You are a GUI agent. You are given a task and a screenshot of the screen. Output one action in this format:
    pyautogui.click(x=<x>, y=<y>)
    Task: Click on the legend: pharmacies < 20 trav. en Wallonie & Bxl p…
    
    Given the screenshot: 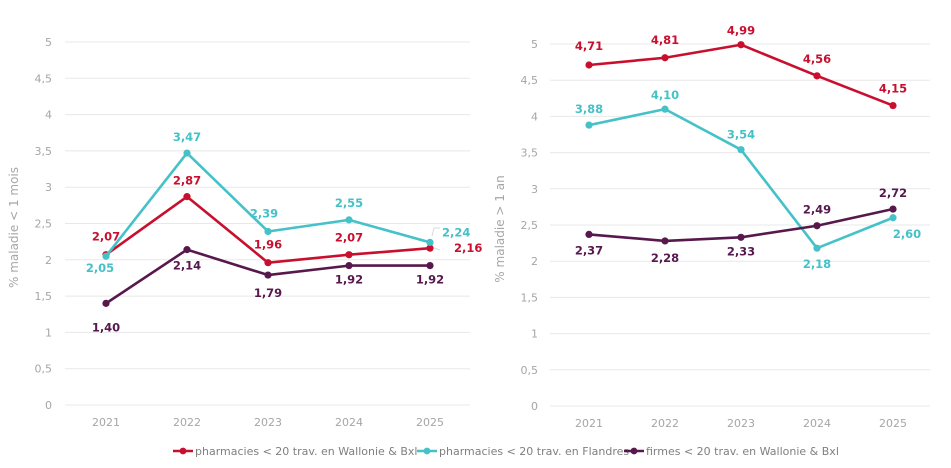 What is the action you would take?
    pyautogui.click(x=506, y=451)
    